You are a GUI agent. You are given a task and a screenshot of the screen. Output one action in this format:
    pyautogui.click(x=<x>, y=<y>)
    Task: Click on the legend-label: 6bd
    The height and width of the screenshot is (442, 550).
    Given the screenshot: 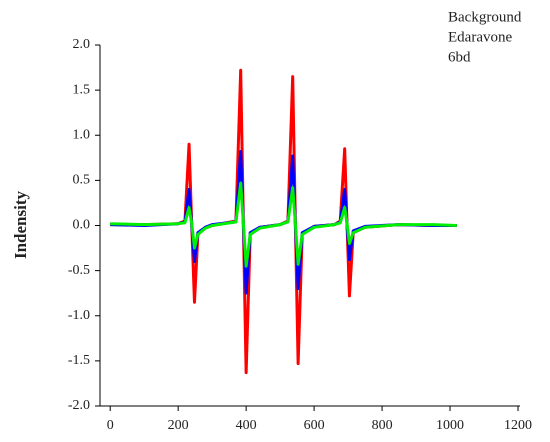 What is the action you would take?
    pyautogui.click(x=459, y=57)
    